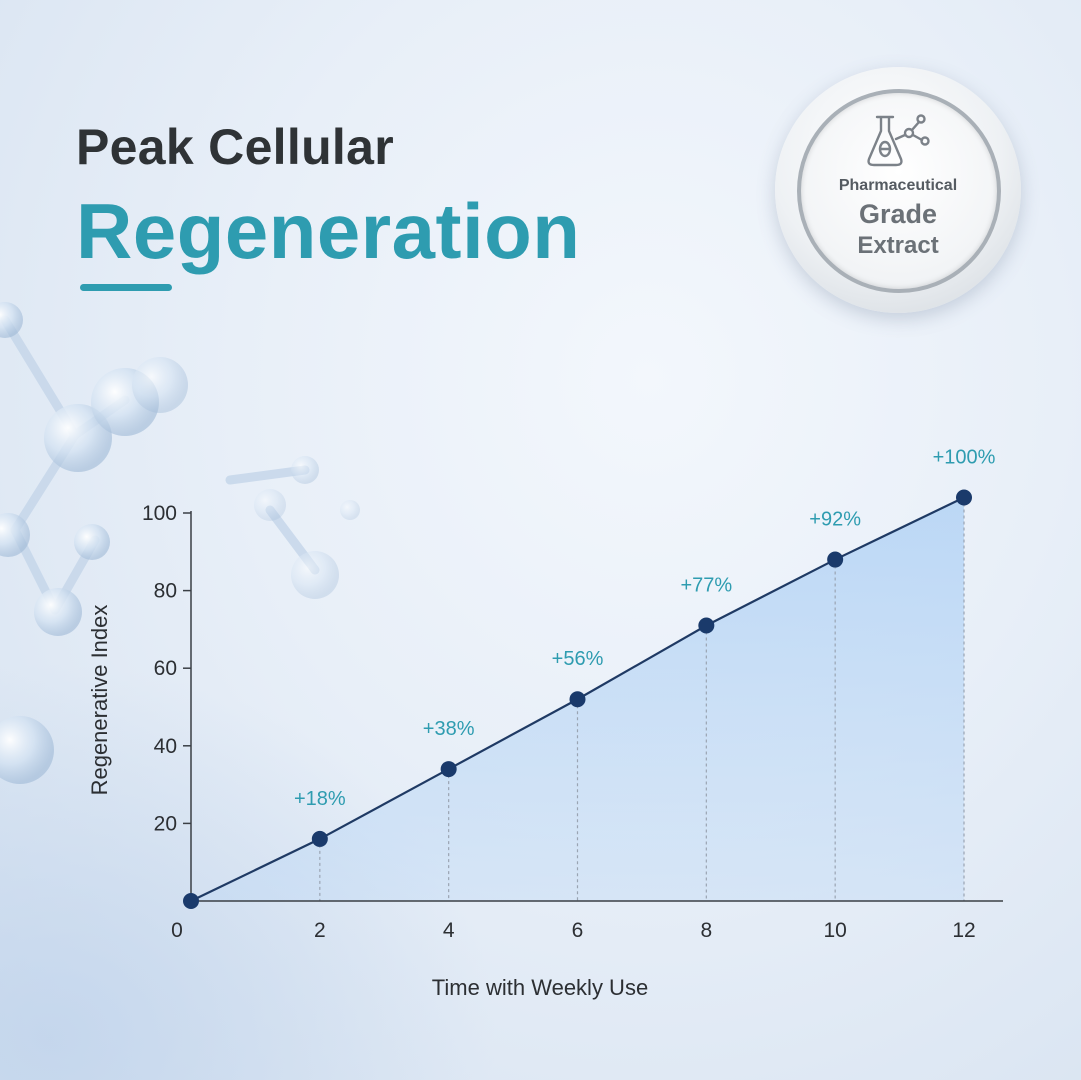  Describe the element at coordinates (126, 287) in the screenshot. I see `title-underline` at that location.